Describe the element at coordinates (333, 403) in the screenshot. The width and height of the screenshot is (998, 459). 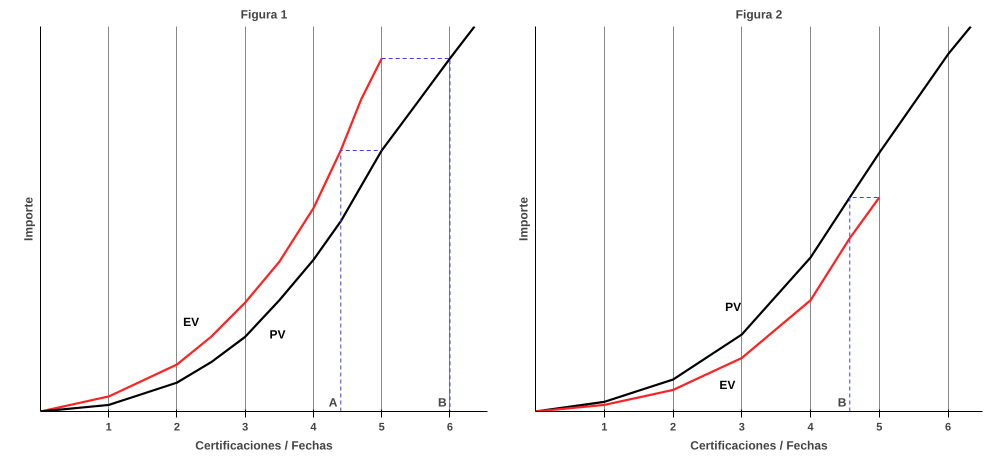
I see `annotation: A` at that location.